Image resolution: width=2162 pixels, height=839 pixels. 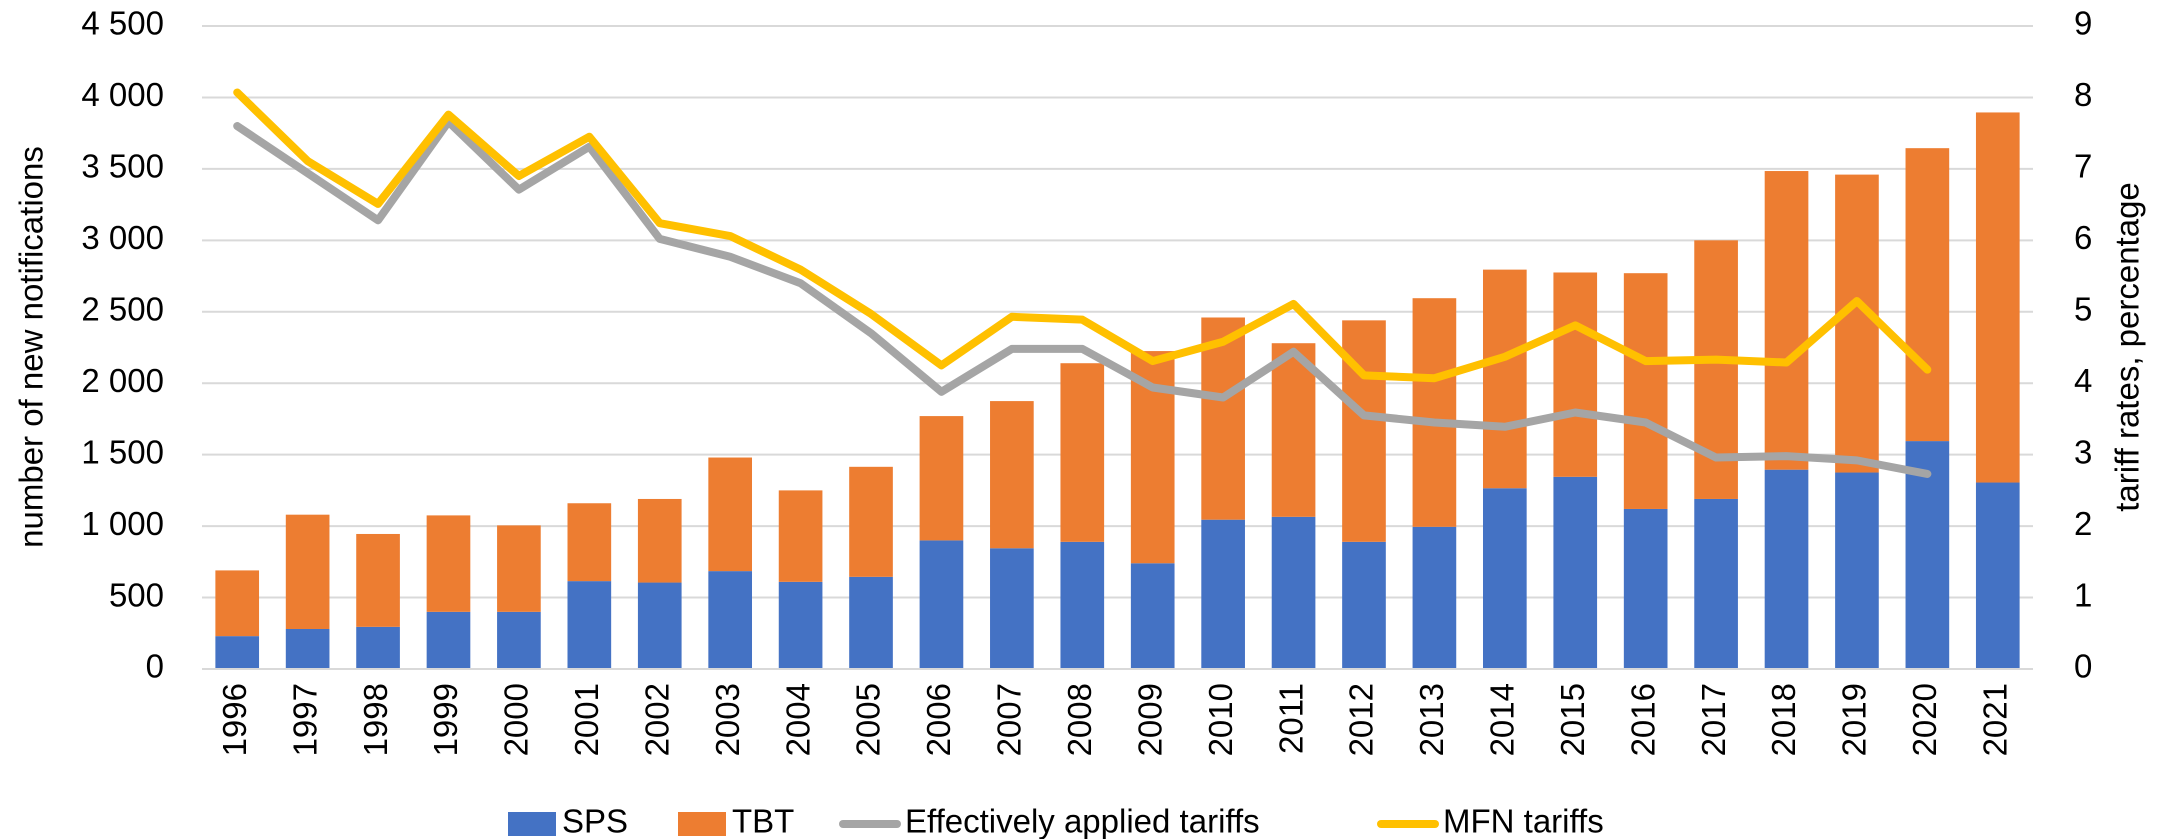 I want to click on legend-label: Effectively applied tariffs, so click(x=1082, y=821).